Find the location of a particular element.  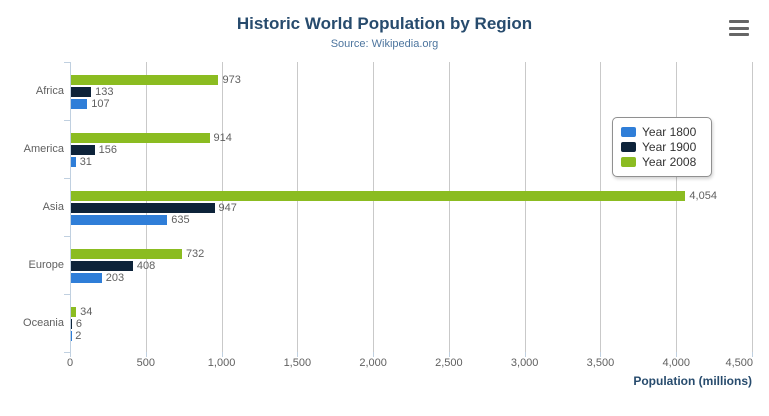

bar-africa-year-2008 is located at coordinates (145, 80).